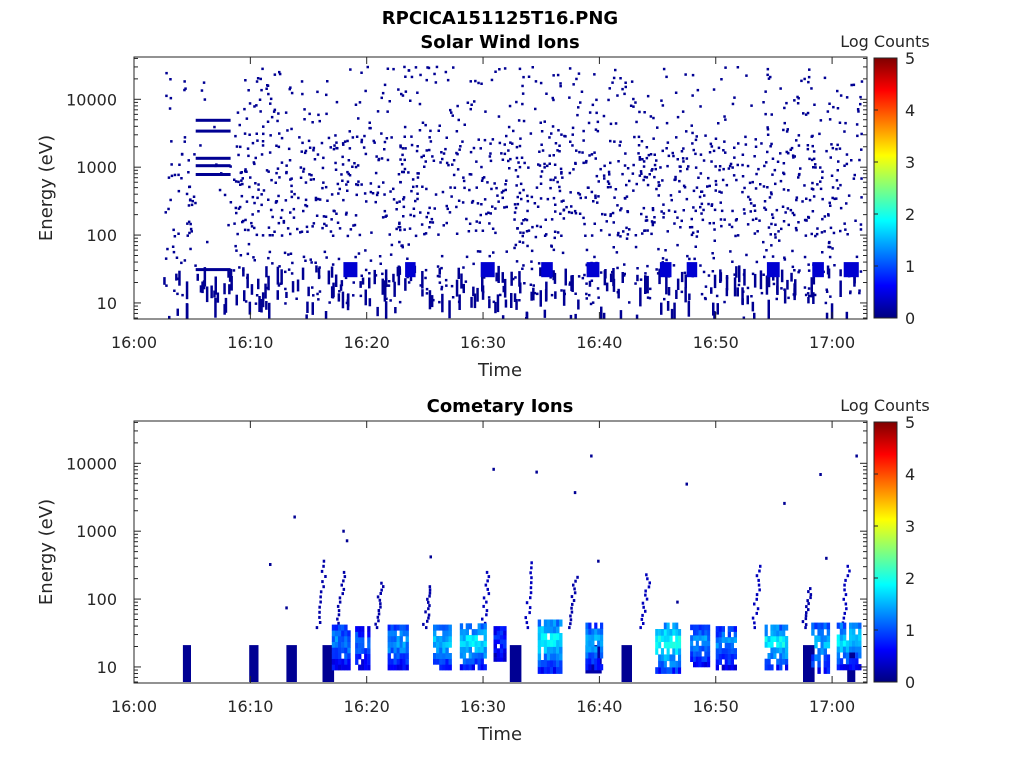  What do you see at coordinates (410, 270) in the screenshot?
I see `low-energy-blob` at bounding box center [410, 270].